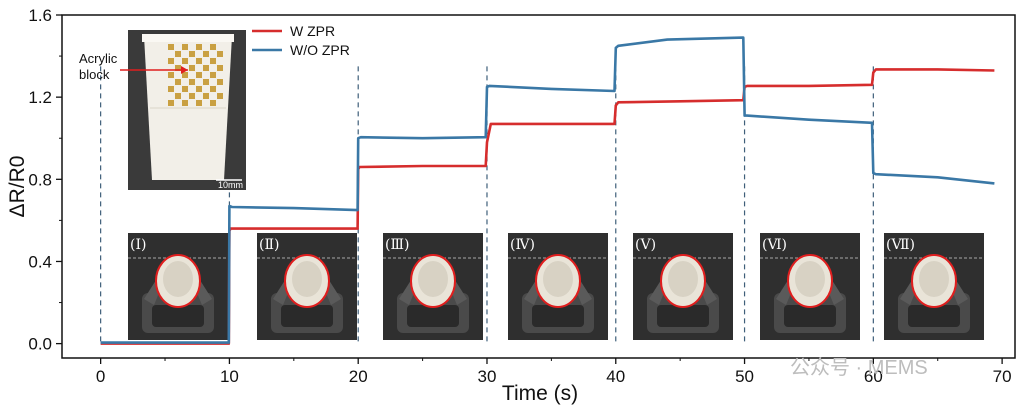 The width and height of the screenshot is (1024, 409). I want to click on panel-label: (Ⅶ), so click(900, 245).